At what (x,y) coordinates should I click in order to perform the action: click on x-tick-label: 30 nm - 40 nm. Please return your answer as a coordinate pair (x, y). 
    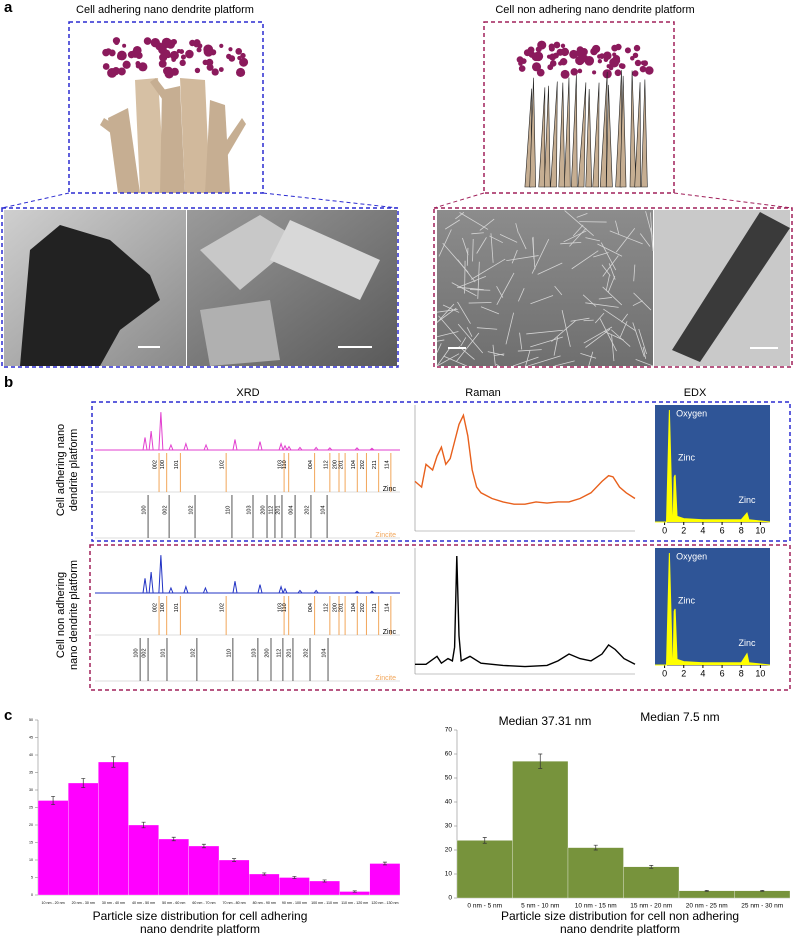
    Looking at the image, I should click on (113, 903).